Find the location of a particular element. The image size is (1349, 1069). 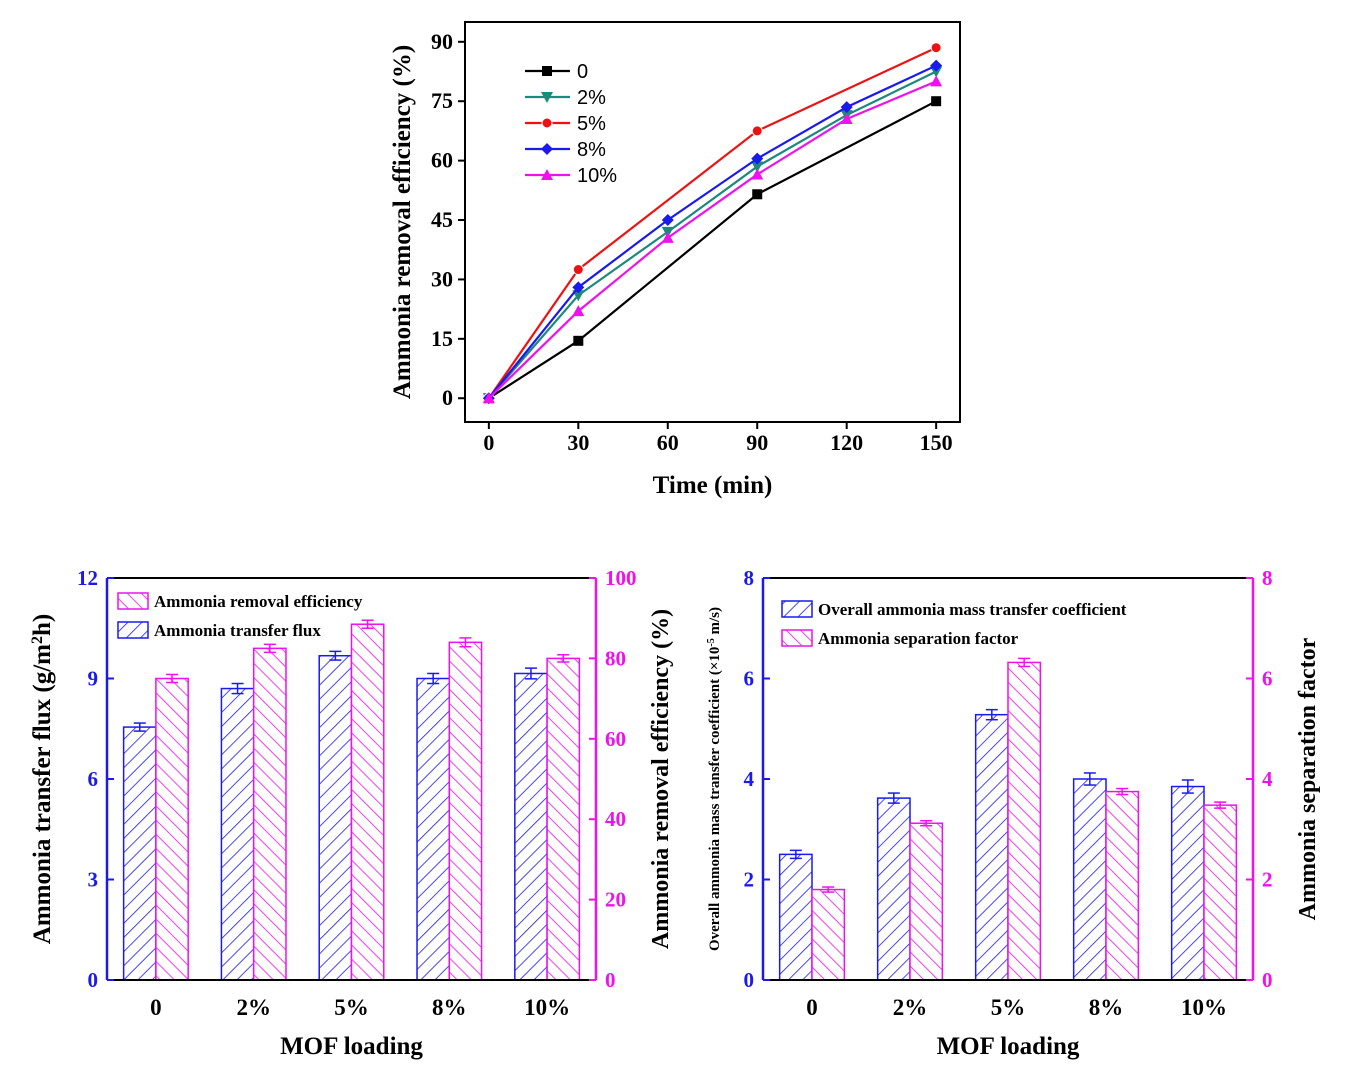

x-tick-label: 30 is located at coordinates (578, 442).